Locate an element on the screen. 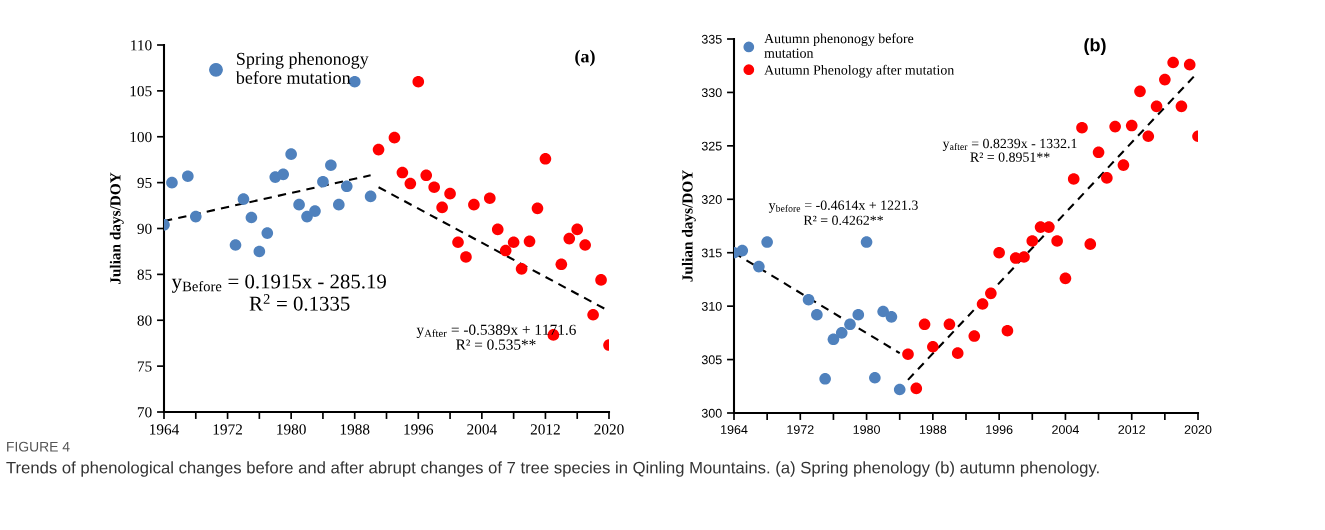  annotation: y$_{After}$ = -0.5389x + 1171.6 is located at coordinates (496, 331).